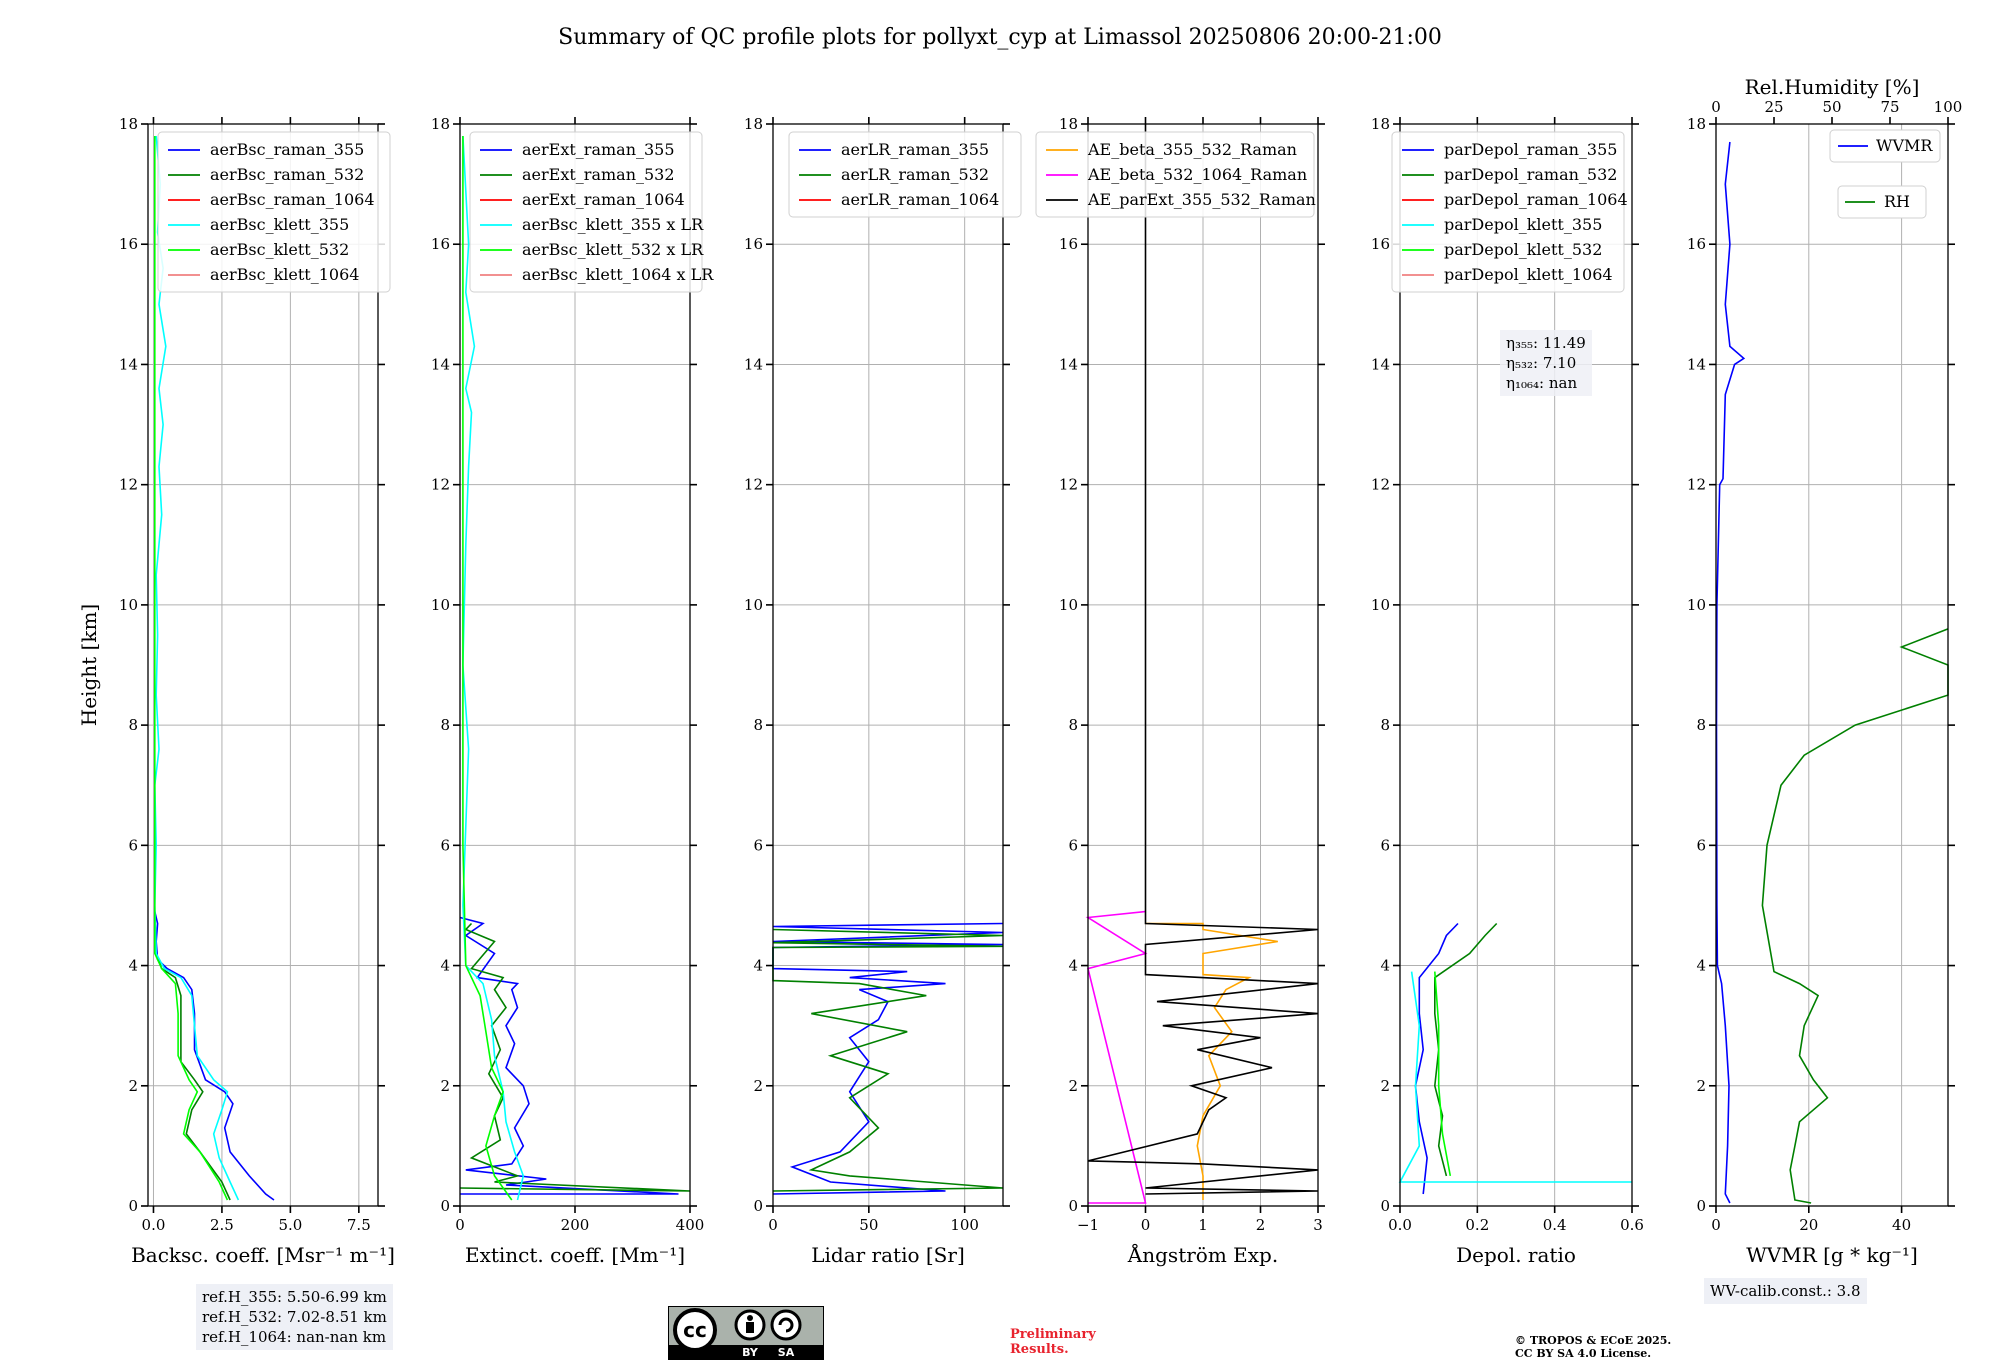  What do you see at coordinates (695, 1330) in the screenshot?
I see `cc-icon` at bounding box center [695, 1330].